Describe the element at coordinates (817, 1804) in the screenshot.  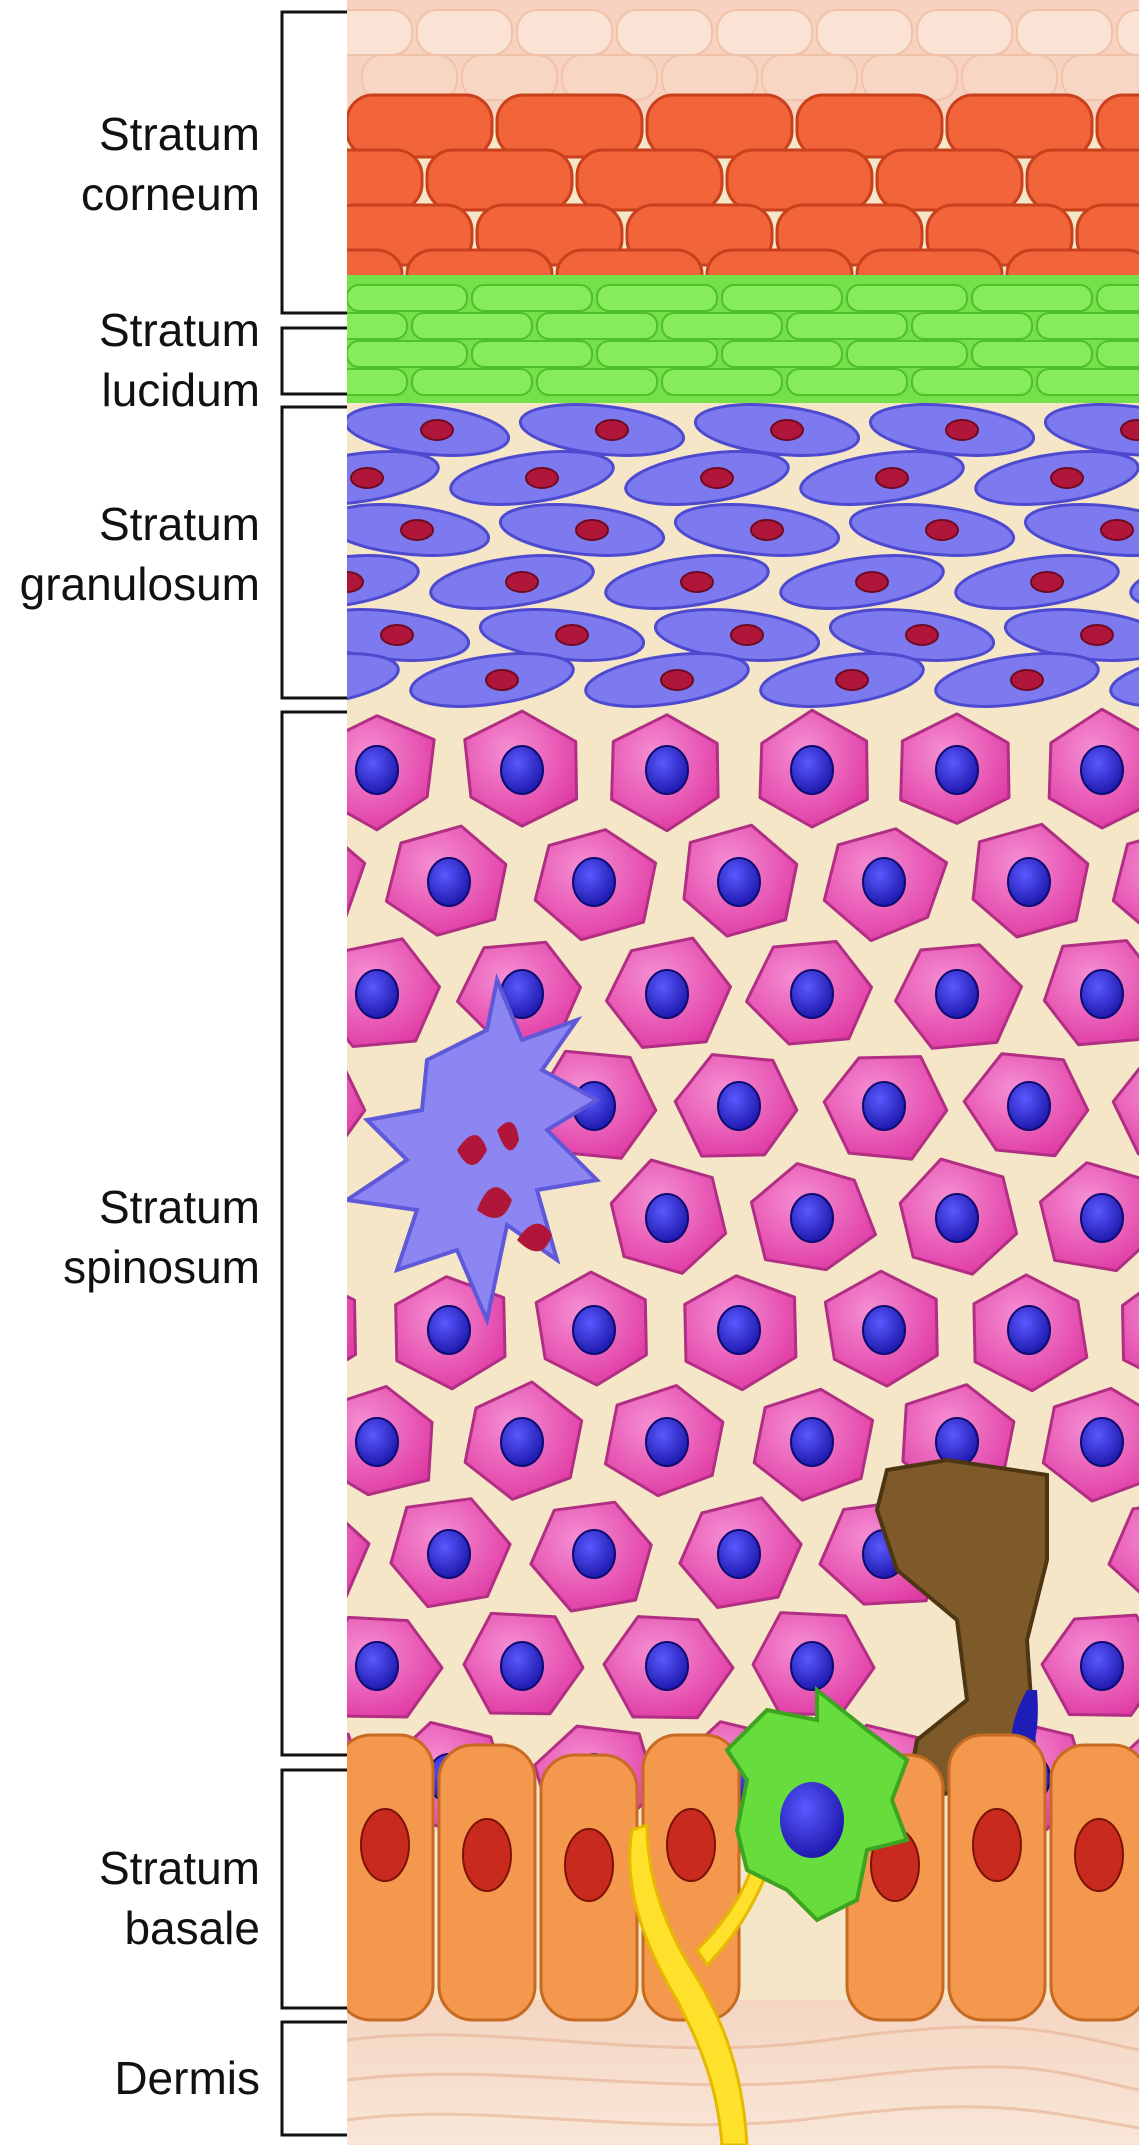
I see `merkel-cell` at that location.